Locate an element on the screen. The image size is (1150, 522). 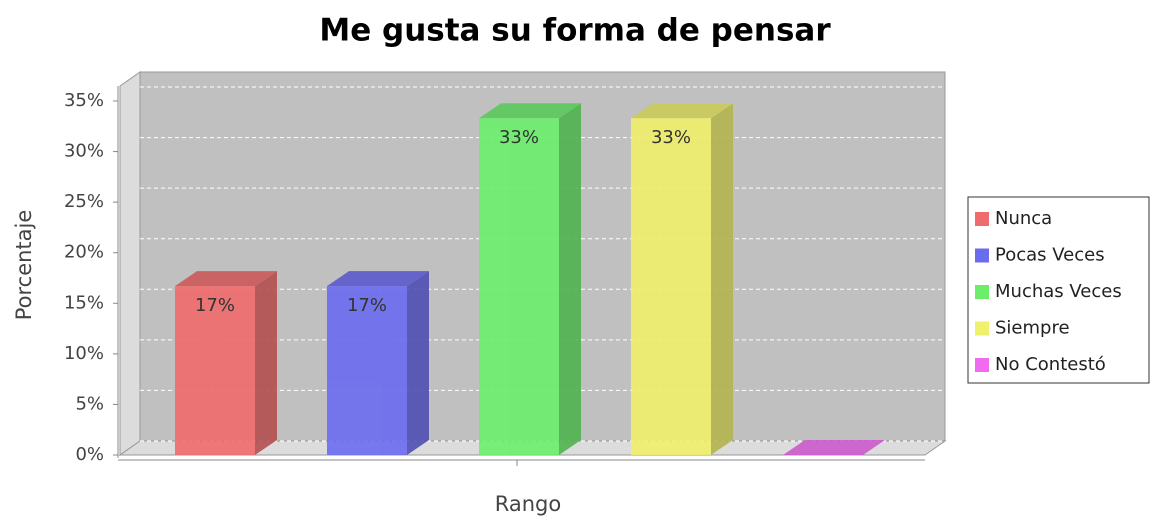
legend-label: Siempre is located at coordinates (1032, 328).